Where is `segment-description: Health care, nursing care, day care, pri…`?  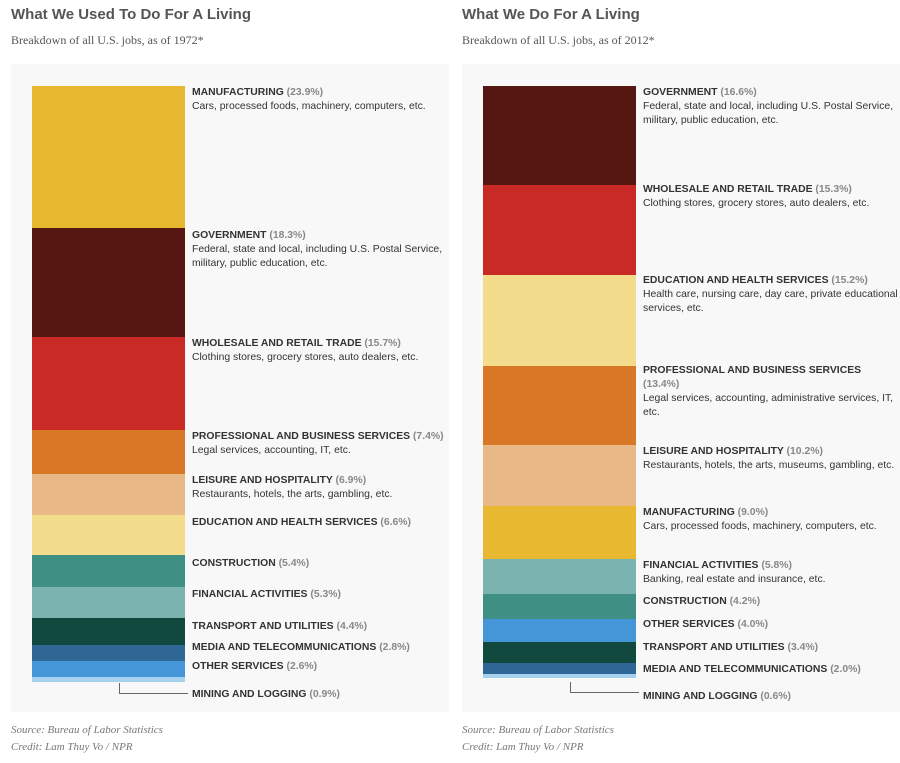
segment-description: Health care, nursing care, day care, pri… is located at coordinates (770, 301).